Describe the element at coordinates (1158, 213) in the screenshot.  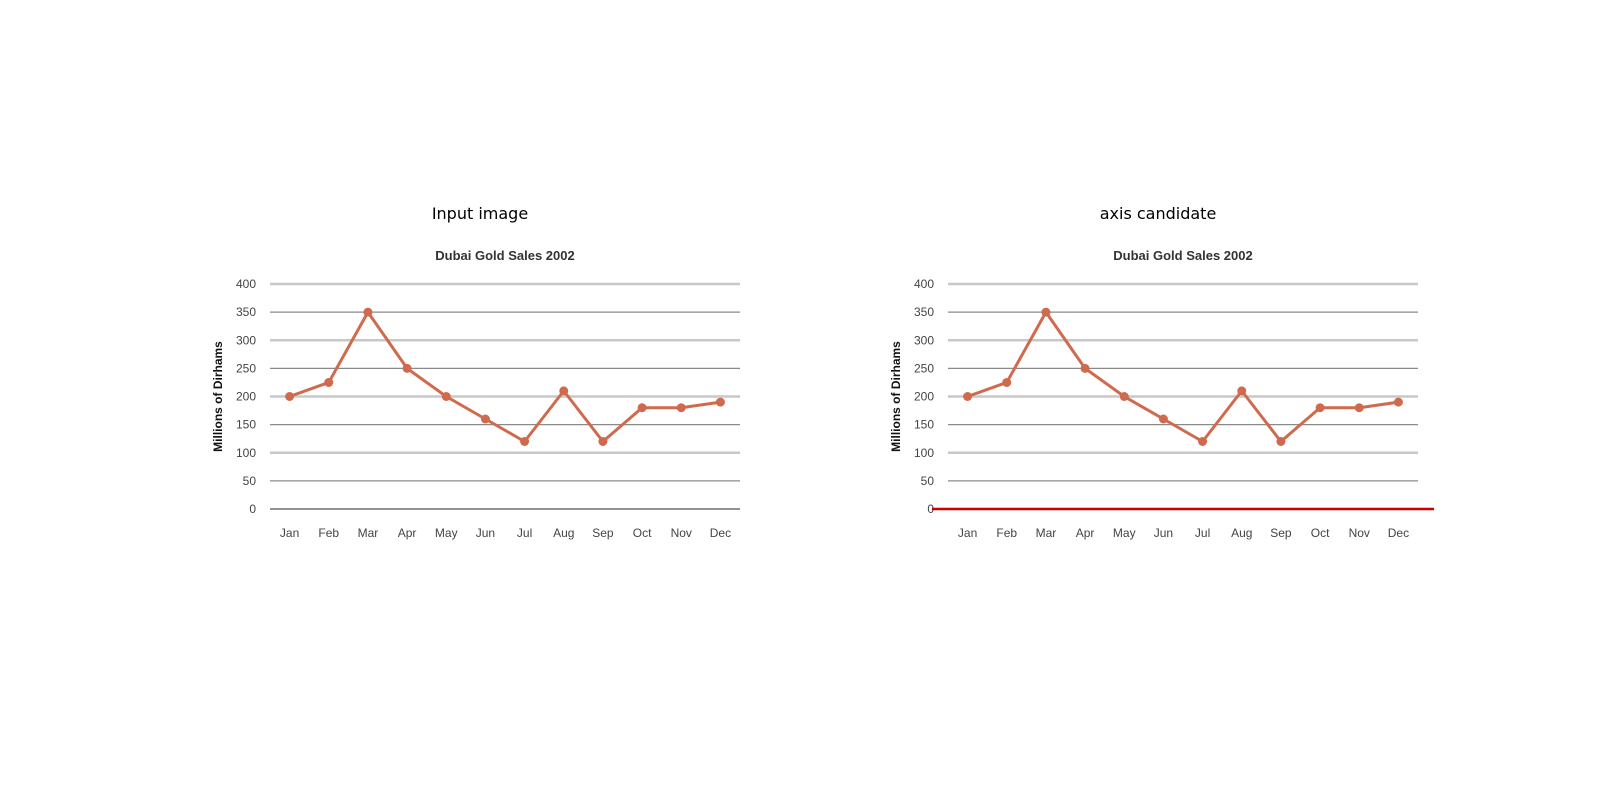
I see `panel-title: axis candidate` at that location.